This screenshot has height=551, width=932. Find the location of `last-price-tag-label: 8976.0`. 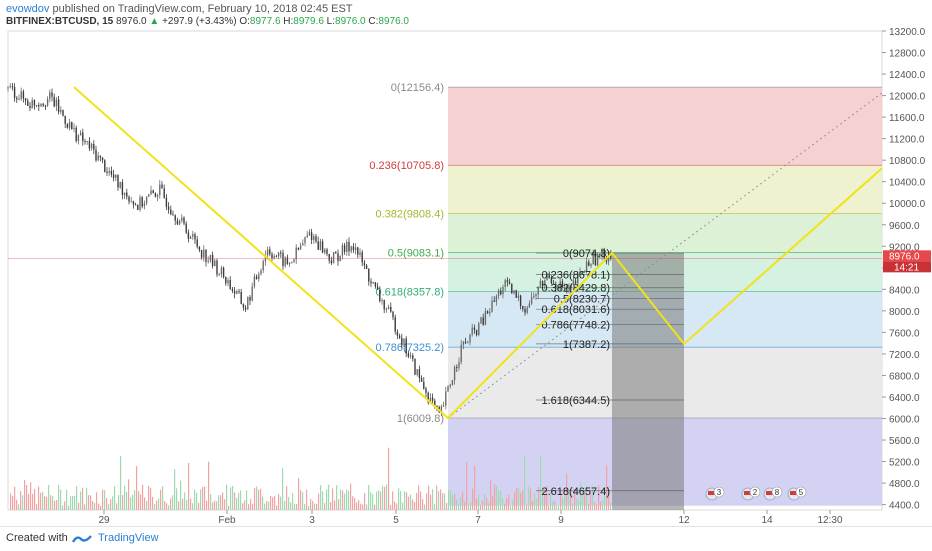

last-price-tag-label: 8976.0 is located at coordinates (904, 256).